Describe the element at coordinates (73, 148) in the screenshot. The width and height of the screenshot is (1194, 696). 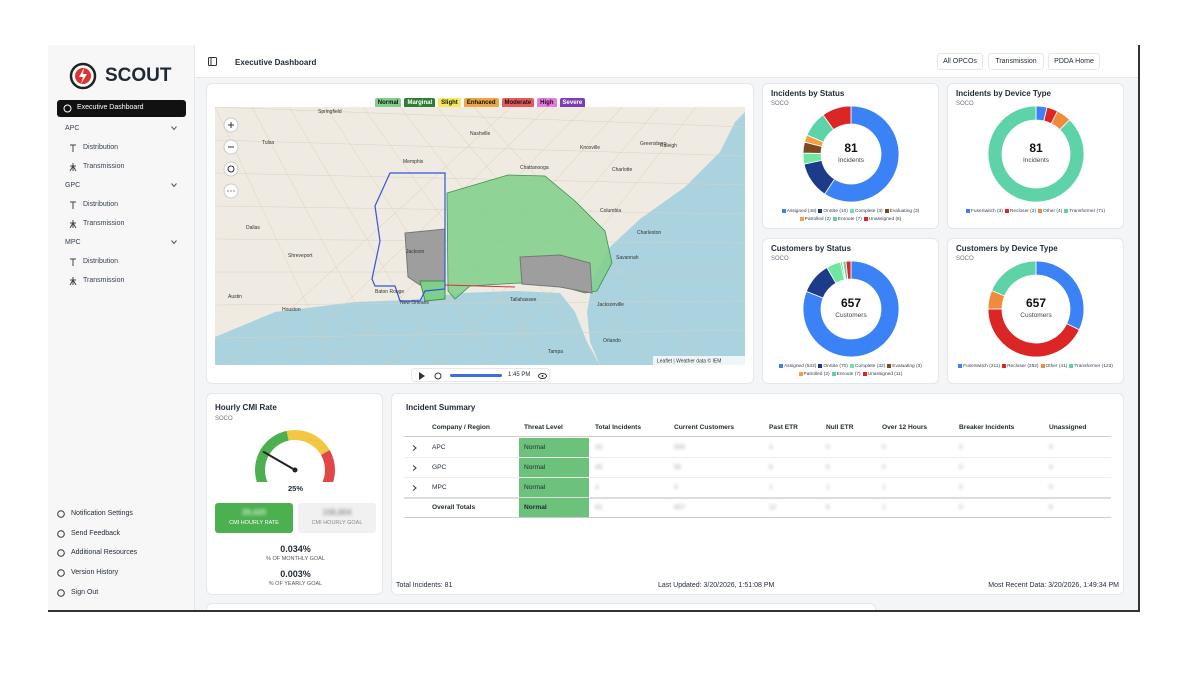
I see `item-icon` at that location.